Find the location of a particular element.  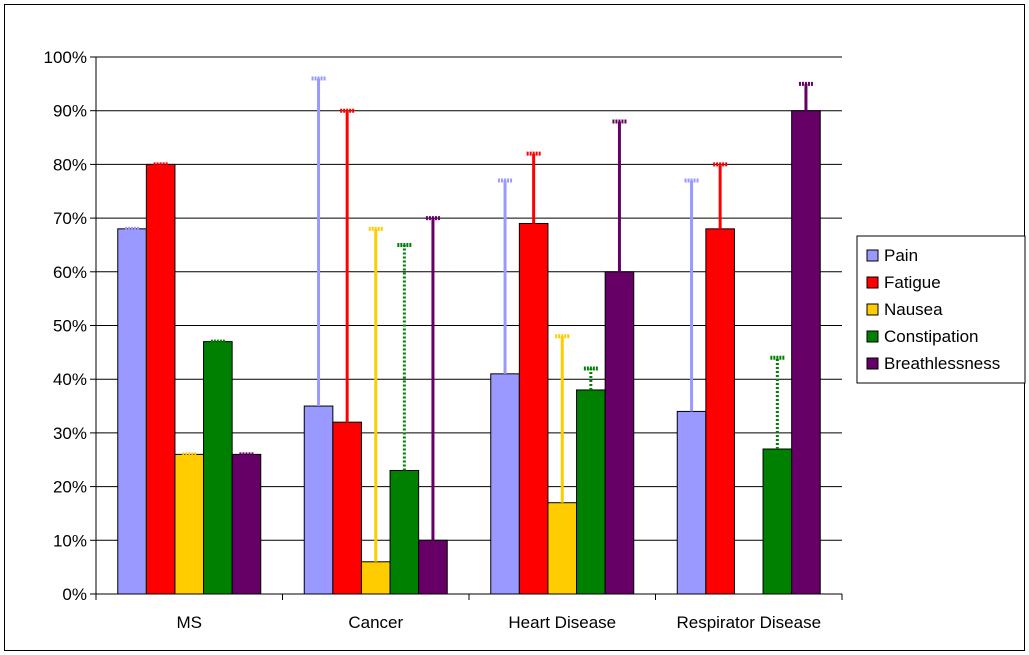

legend-label-fatigue: Fatigue is located at coordinates (912, 282).